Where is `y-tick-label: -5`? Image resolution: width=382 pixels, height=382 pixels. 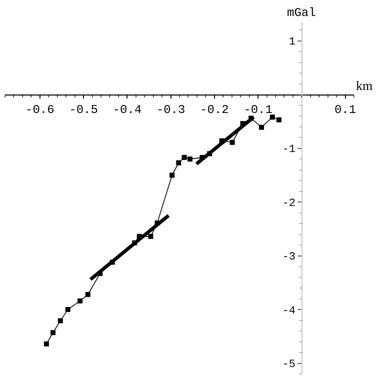
y-tick-label: -5 is located at coordinates (289, 365).